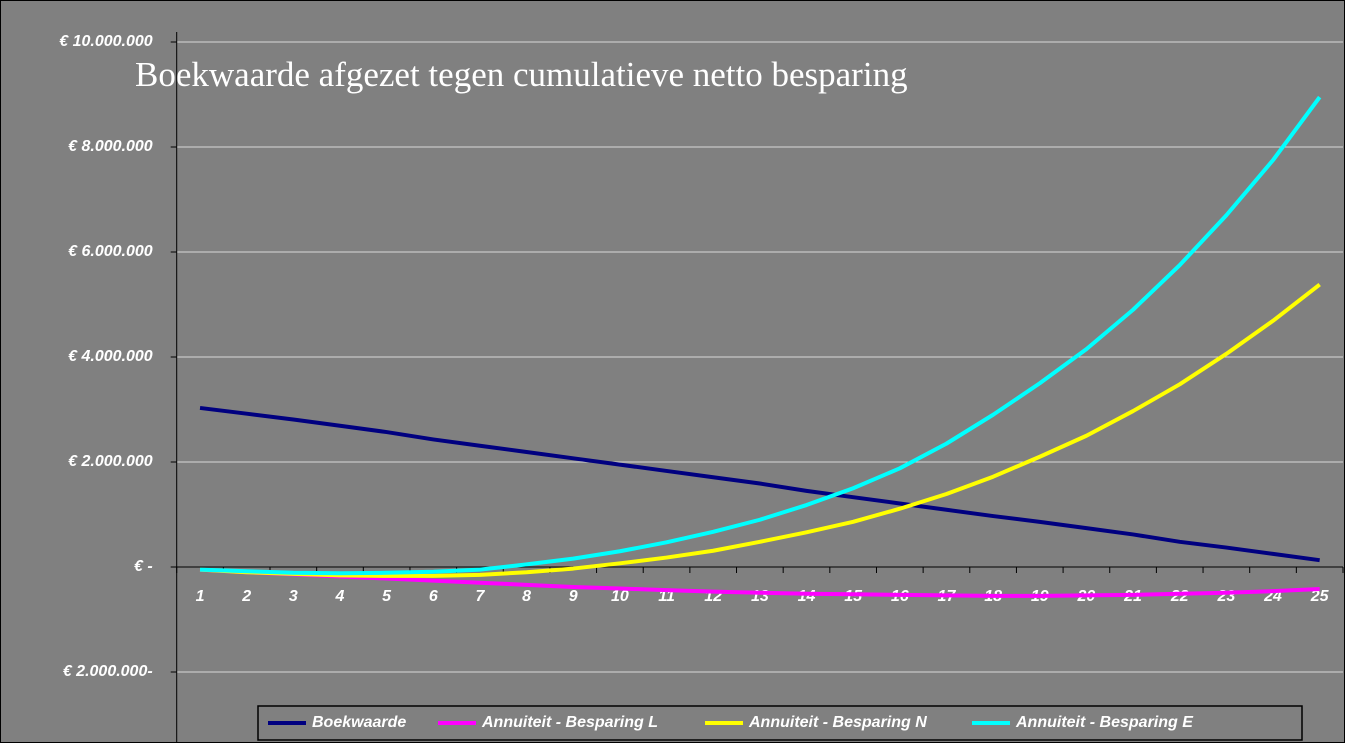 This screenshot has width=1345, height=743. Describe the element at coordinates (246, 596) in the screenshot. I see `x-tick-label: 2` at that location.